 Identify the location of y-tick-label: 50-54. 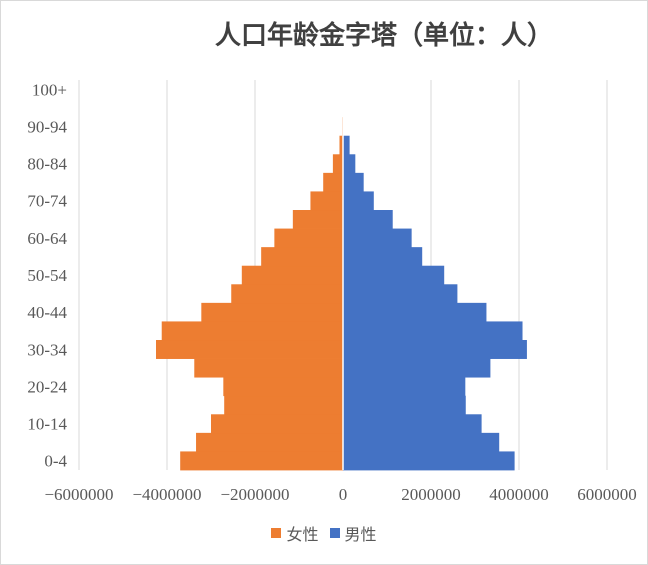
(47, 275).